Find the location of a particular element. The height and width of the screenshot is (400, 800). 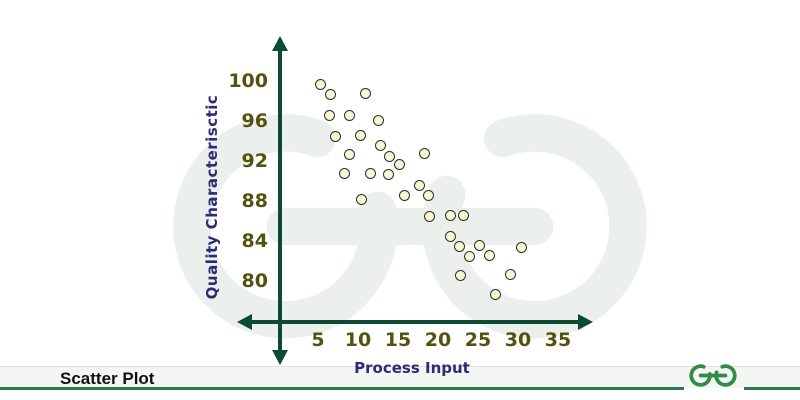

x-tick-label: 35 is located at coordinates (558, 340).